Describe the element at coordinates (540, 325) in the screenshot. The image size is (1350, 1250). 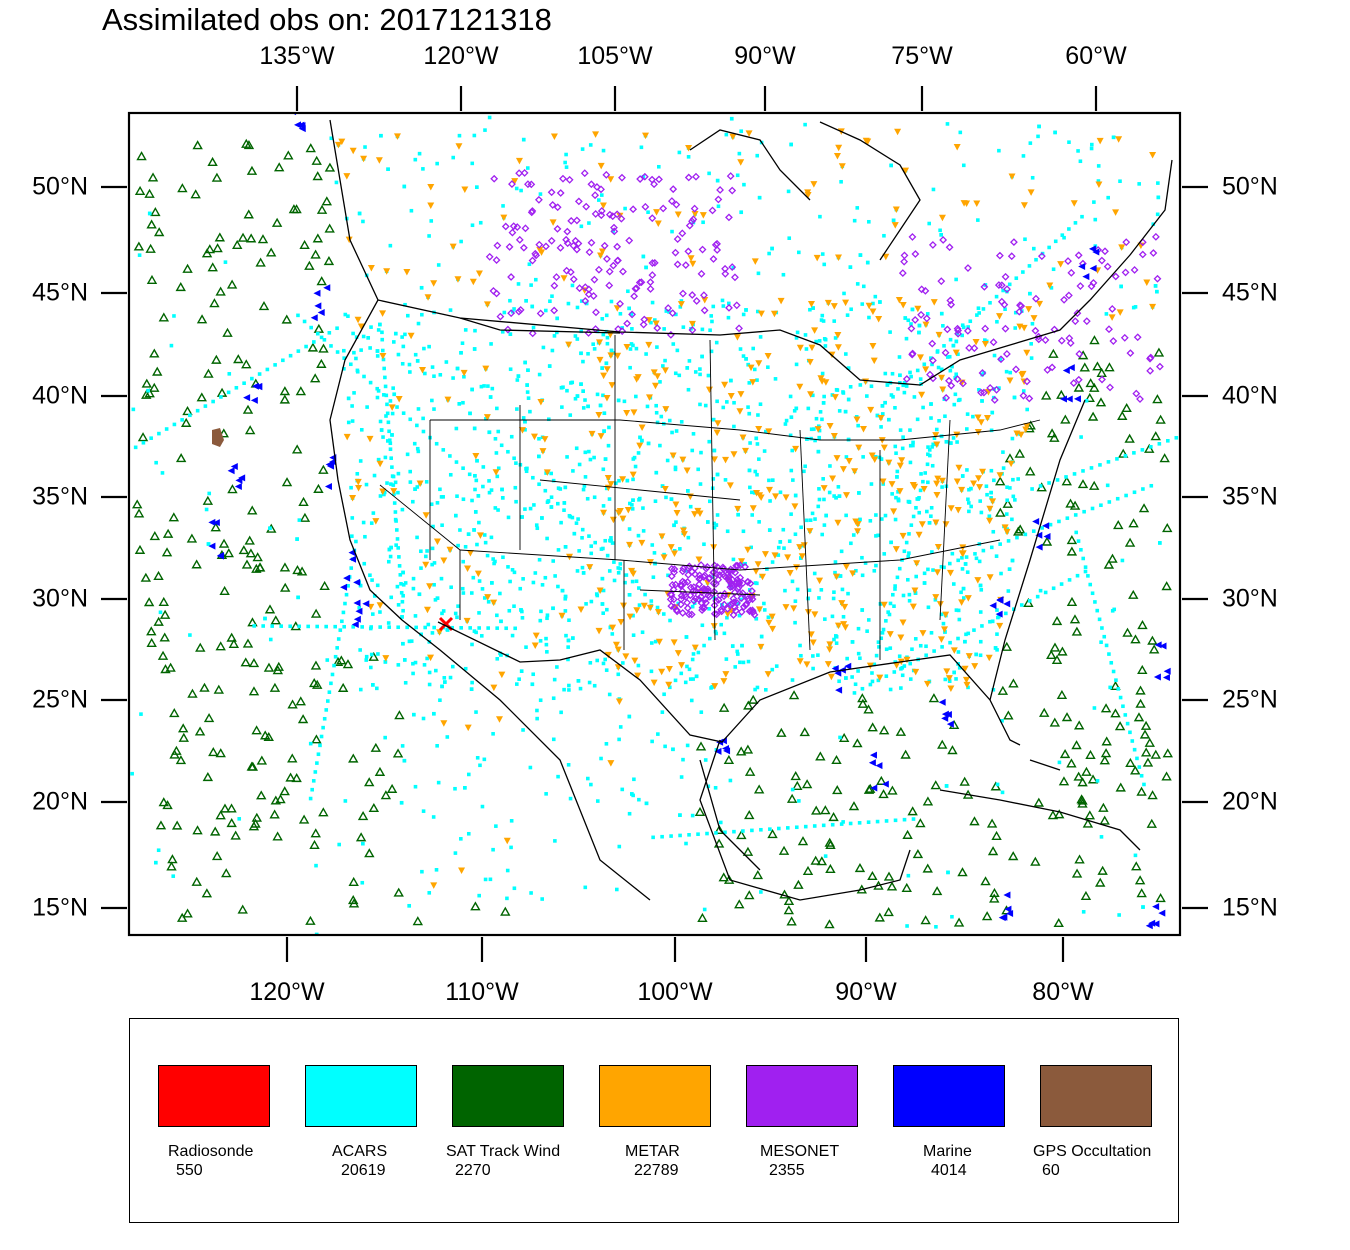
I see `coastline` at that location.